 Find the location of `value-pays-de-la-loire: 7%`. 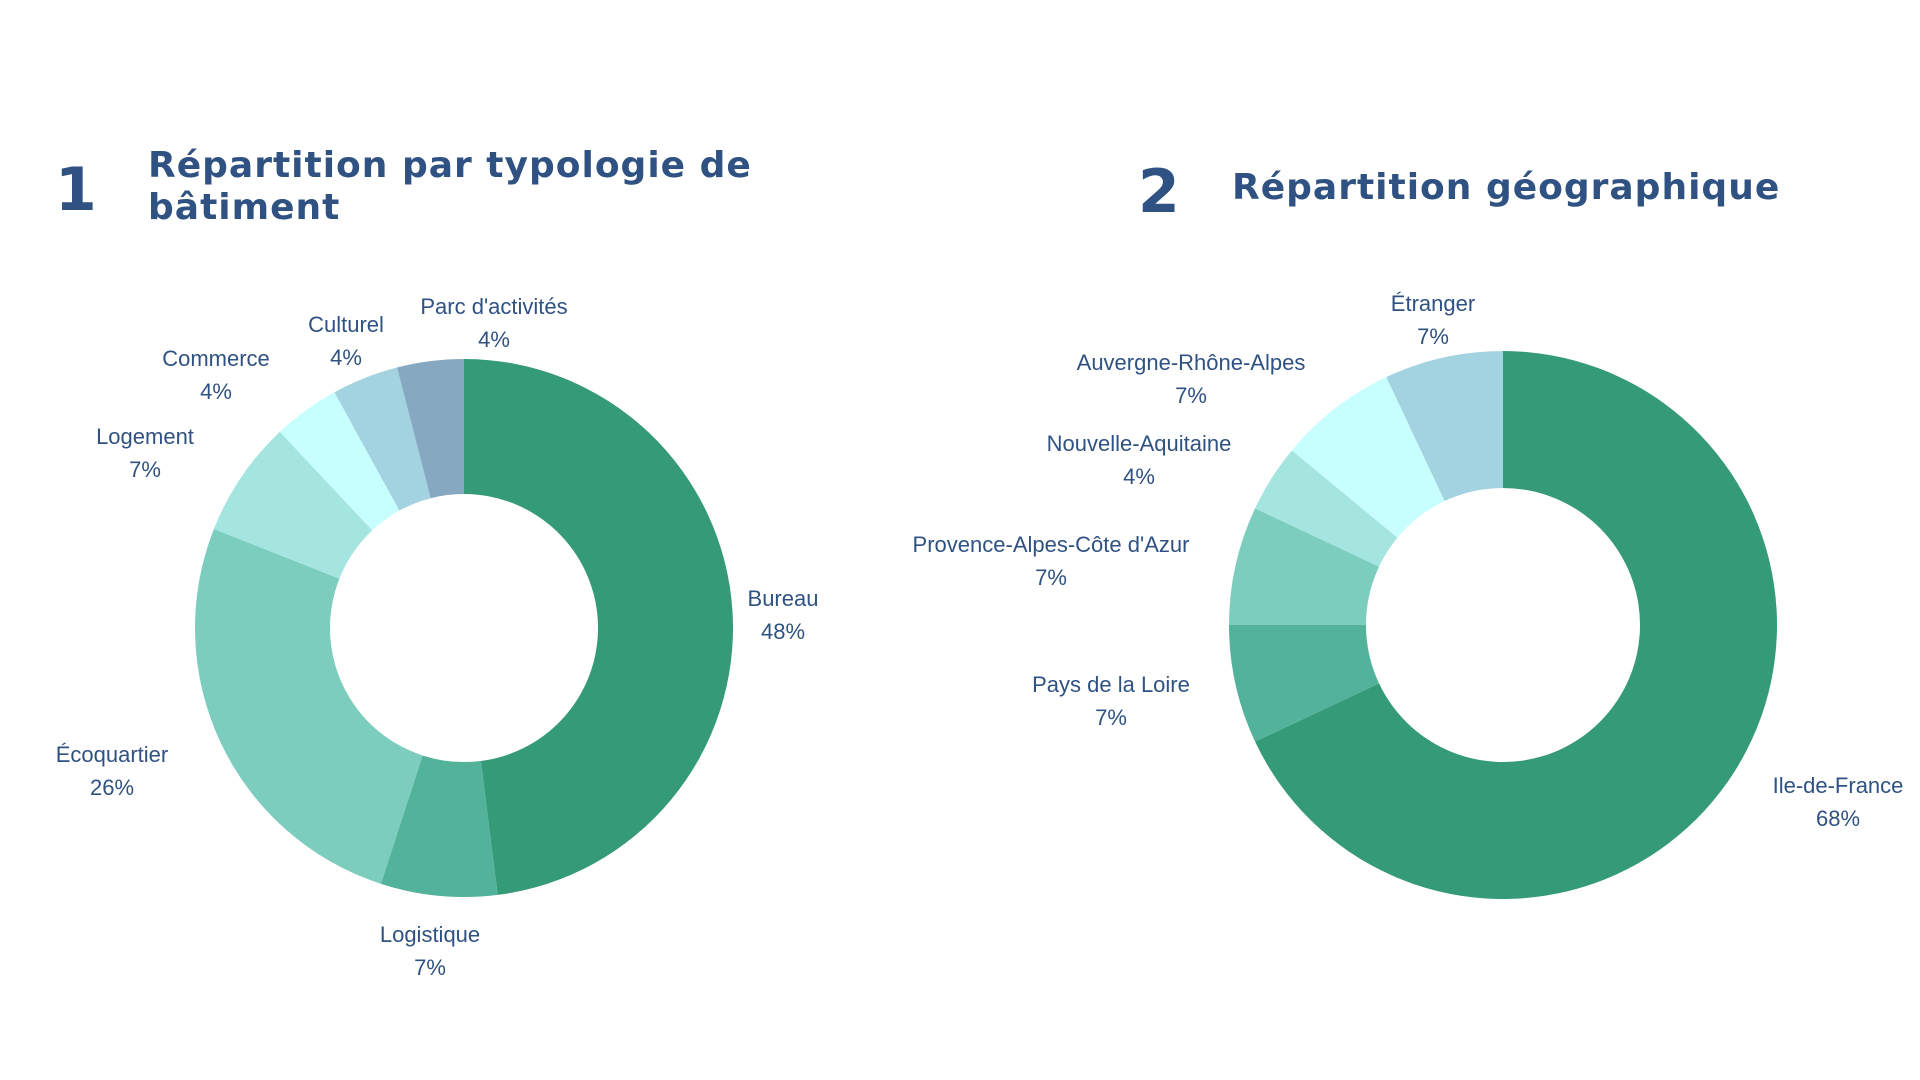

value-pays-de-la-loire: 7% is located at coordinates (1111, 717).